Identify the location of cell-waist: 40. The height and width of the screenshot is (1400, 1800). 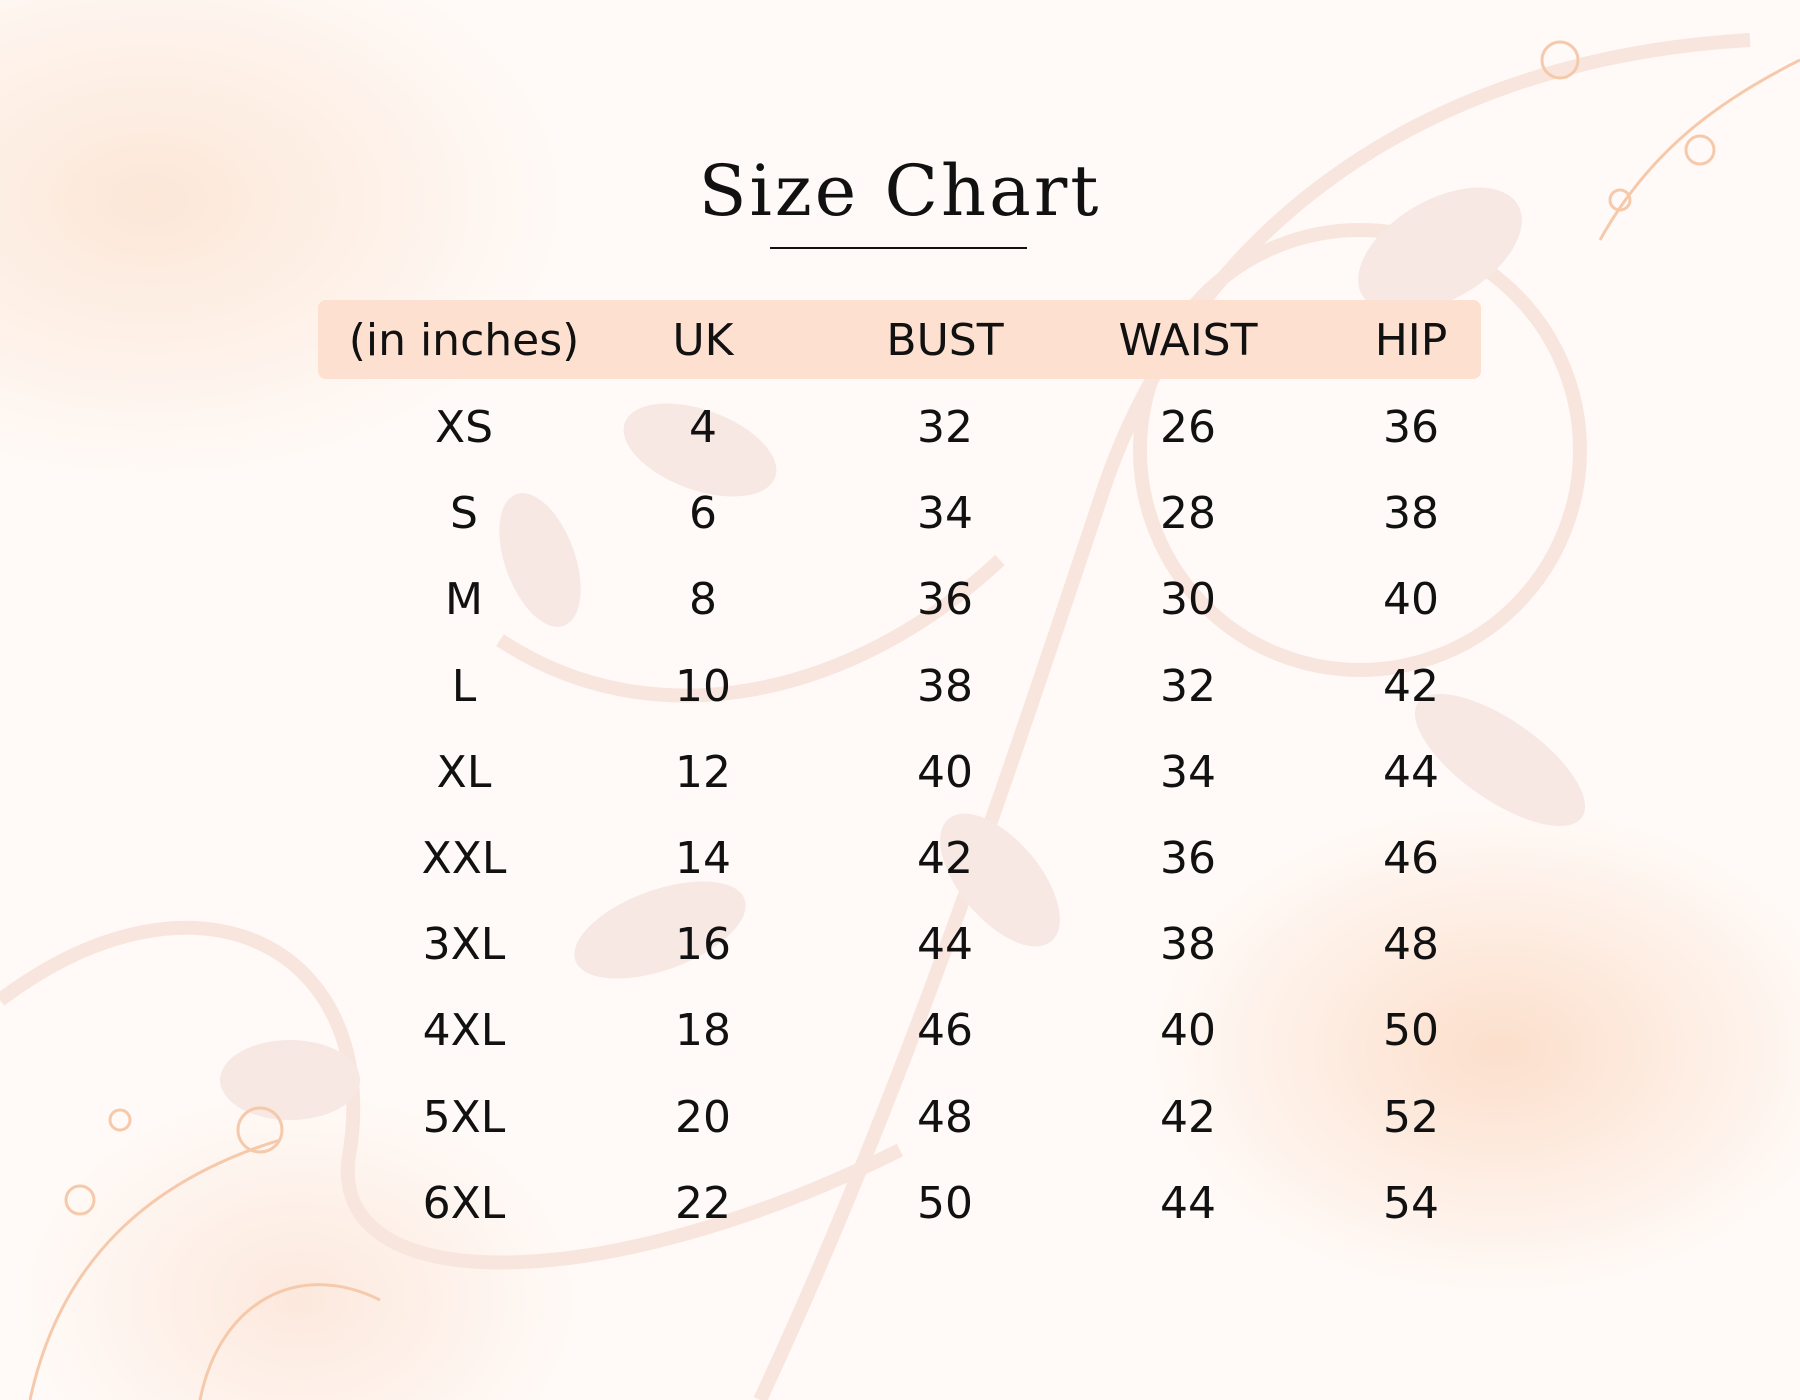
(1188, 1031).